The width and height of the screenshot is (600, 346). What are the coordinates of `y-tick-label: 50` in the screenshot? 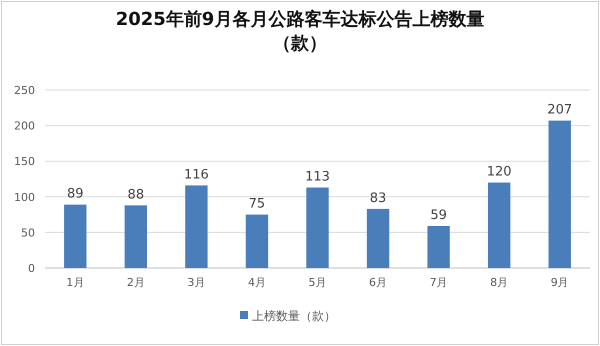 It's located at (28, 233).